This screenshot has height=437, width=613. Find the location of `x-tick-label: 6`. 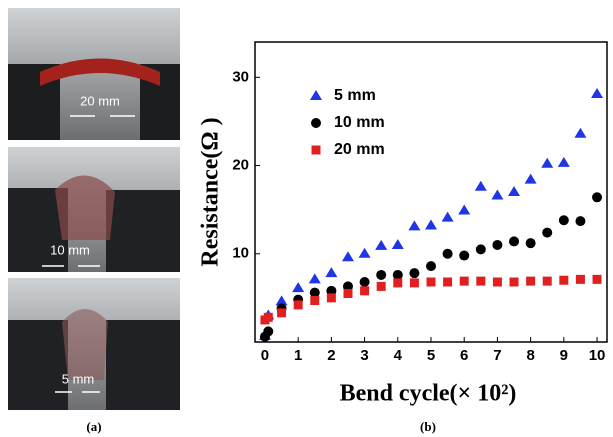

x-tick-label: 6 is located at coordinates (464, 355).